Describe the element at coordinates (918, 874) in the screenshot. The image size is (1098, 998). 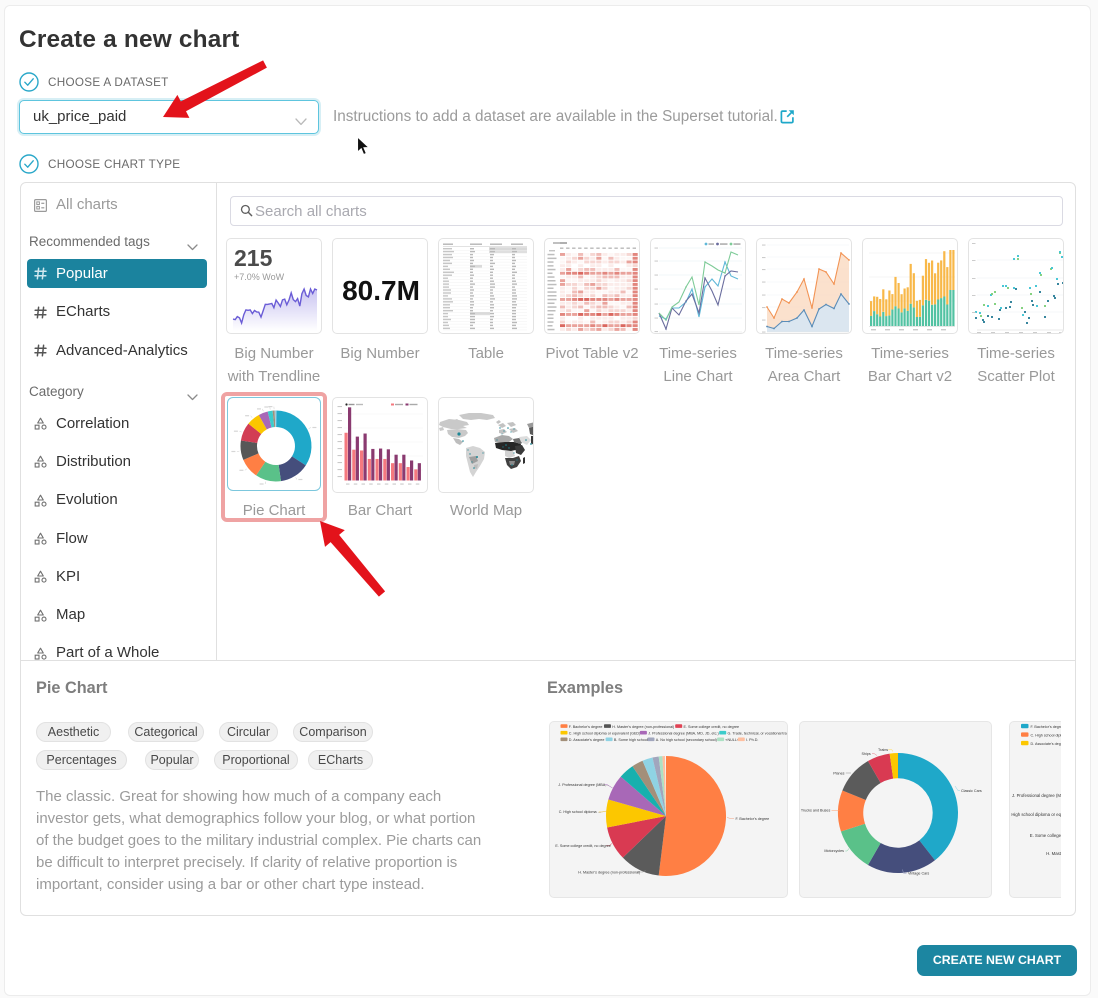
I see `svg-text: Vintage Cars` at that location.